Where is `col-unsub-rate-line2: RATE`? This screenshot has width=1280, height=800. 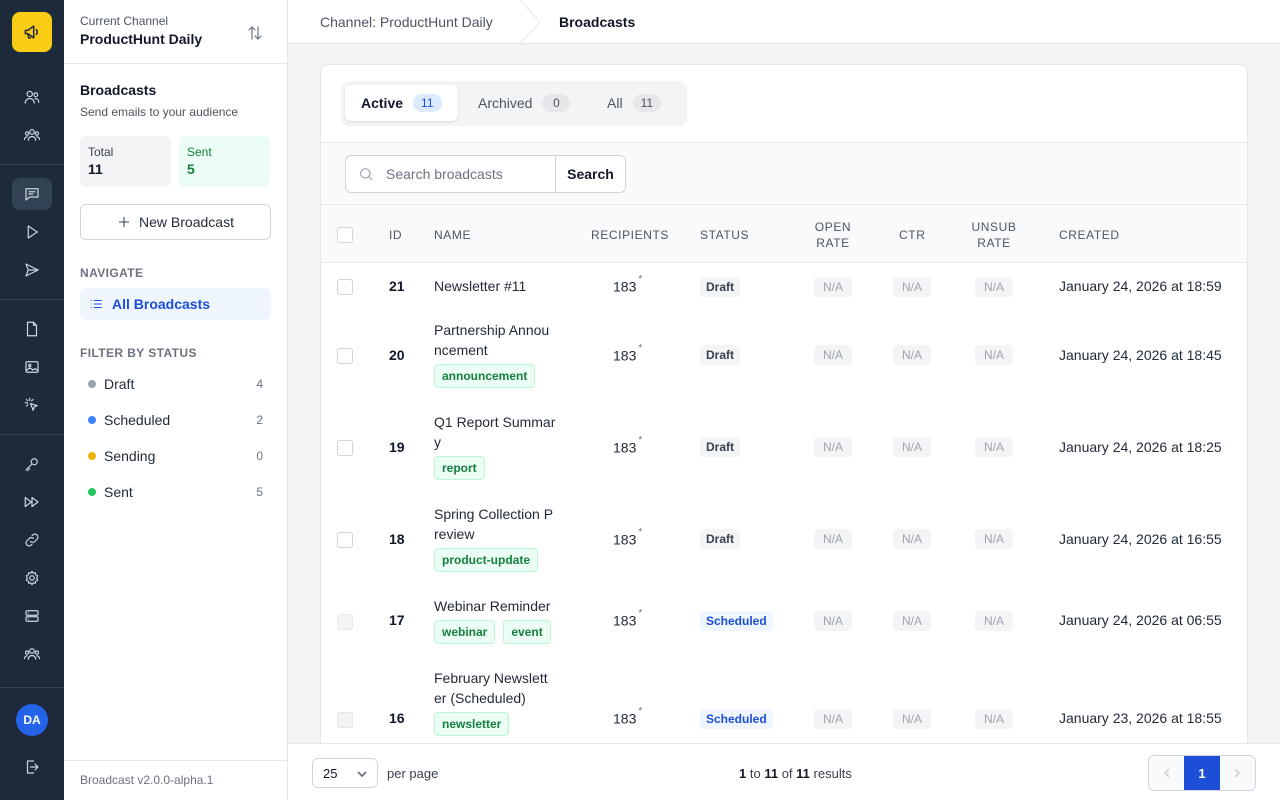
col-unsub-rate-line2: RATE is located at coordinates (994, 243).